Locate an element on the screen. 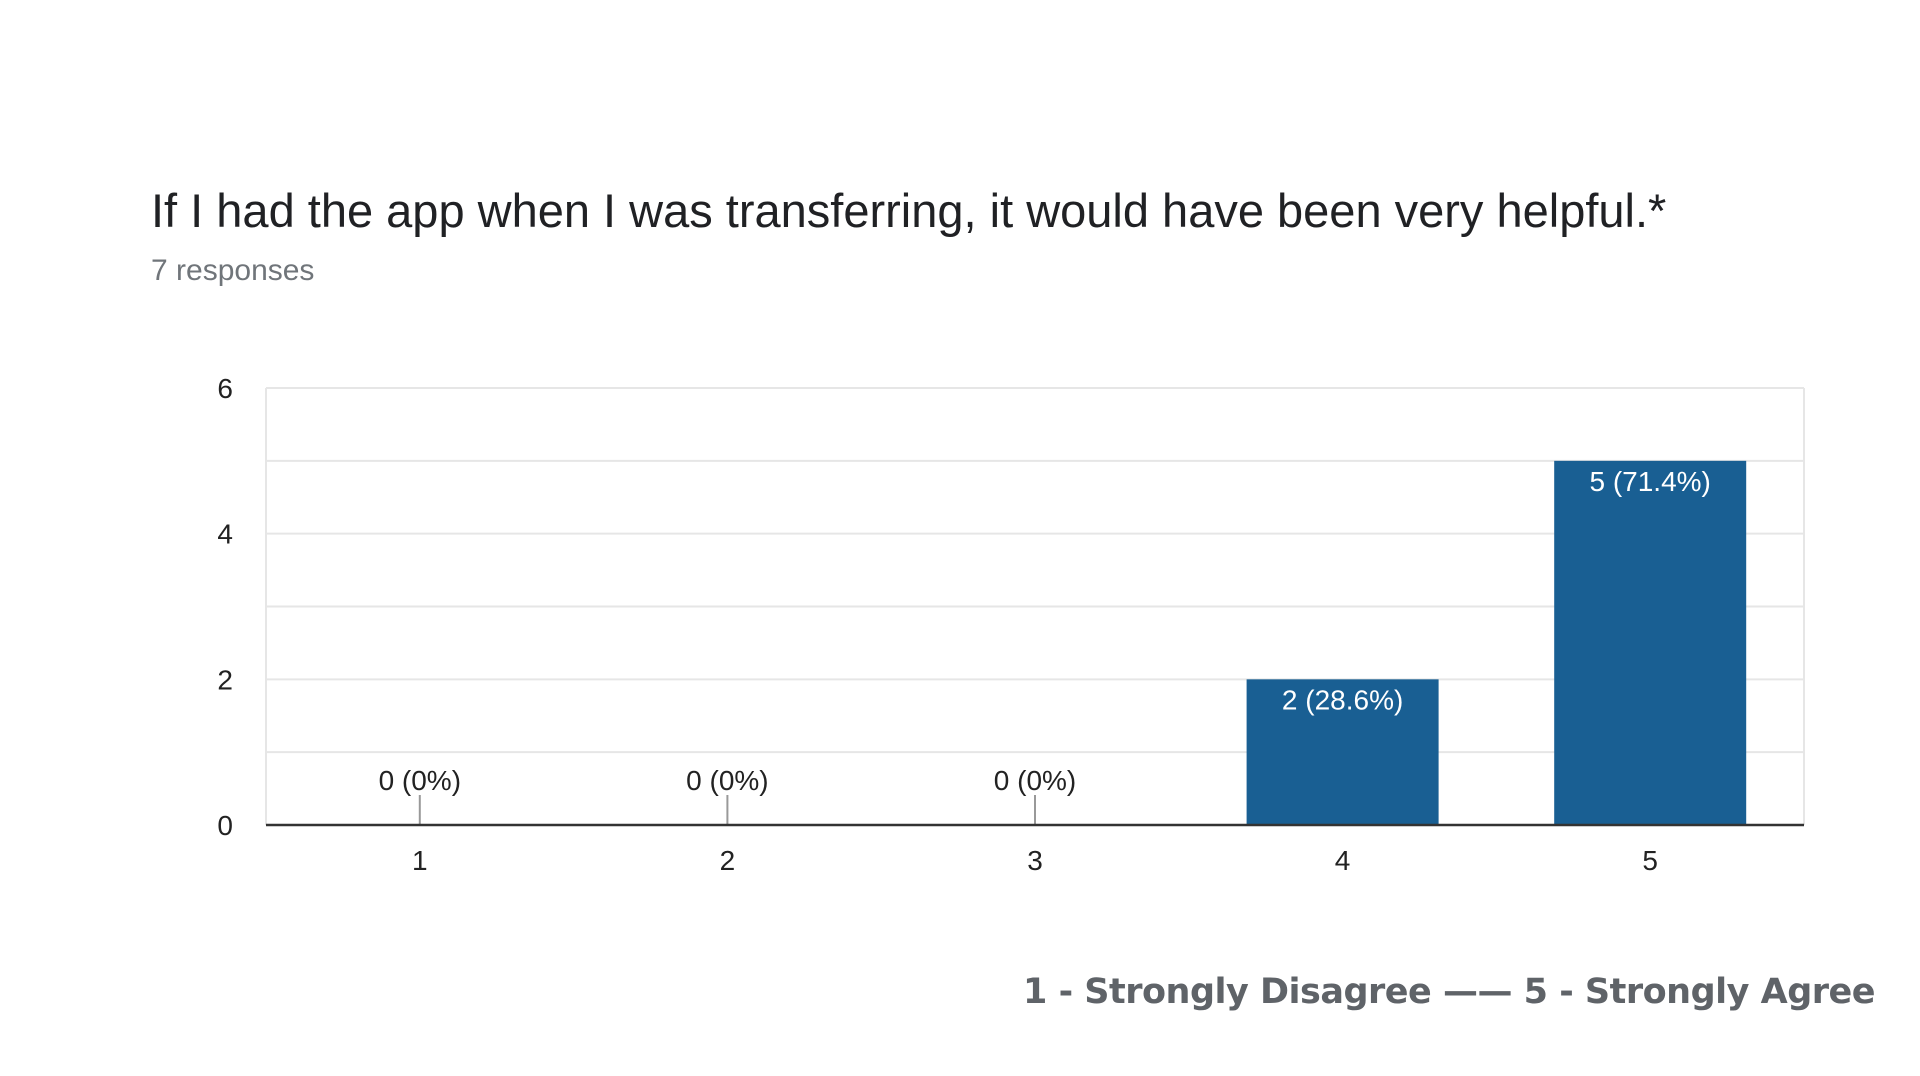  bar-value-label: 2 (28.6%) is located at coordinates (1342, 699).